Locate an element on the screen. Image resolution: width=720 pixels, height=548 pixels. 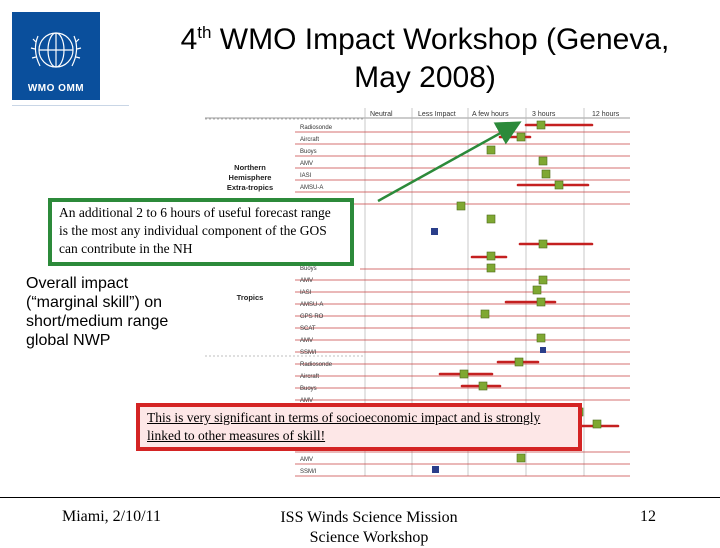
title-line2: May 2008) is located at coordinates (425, 77).